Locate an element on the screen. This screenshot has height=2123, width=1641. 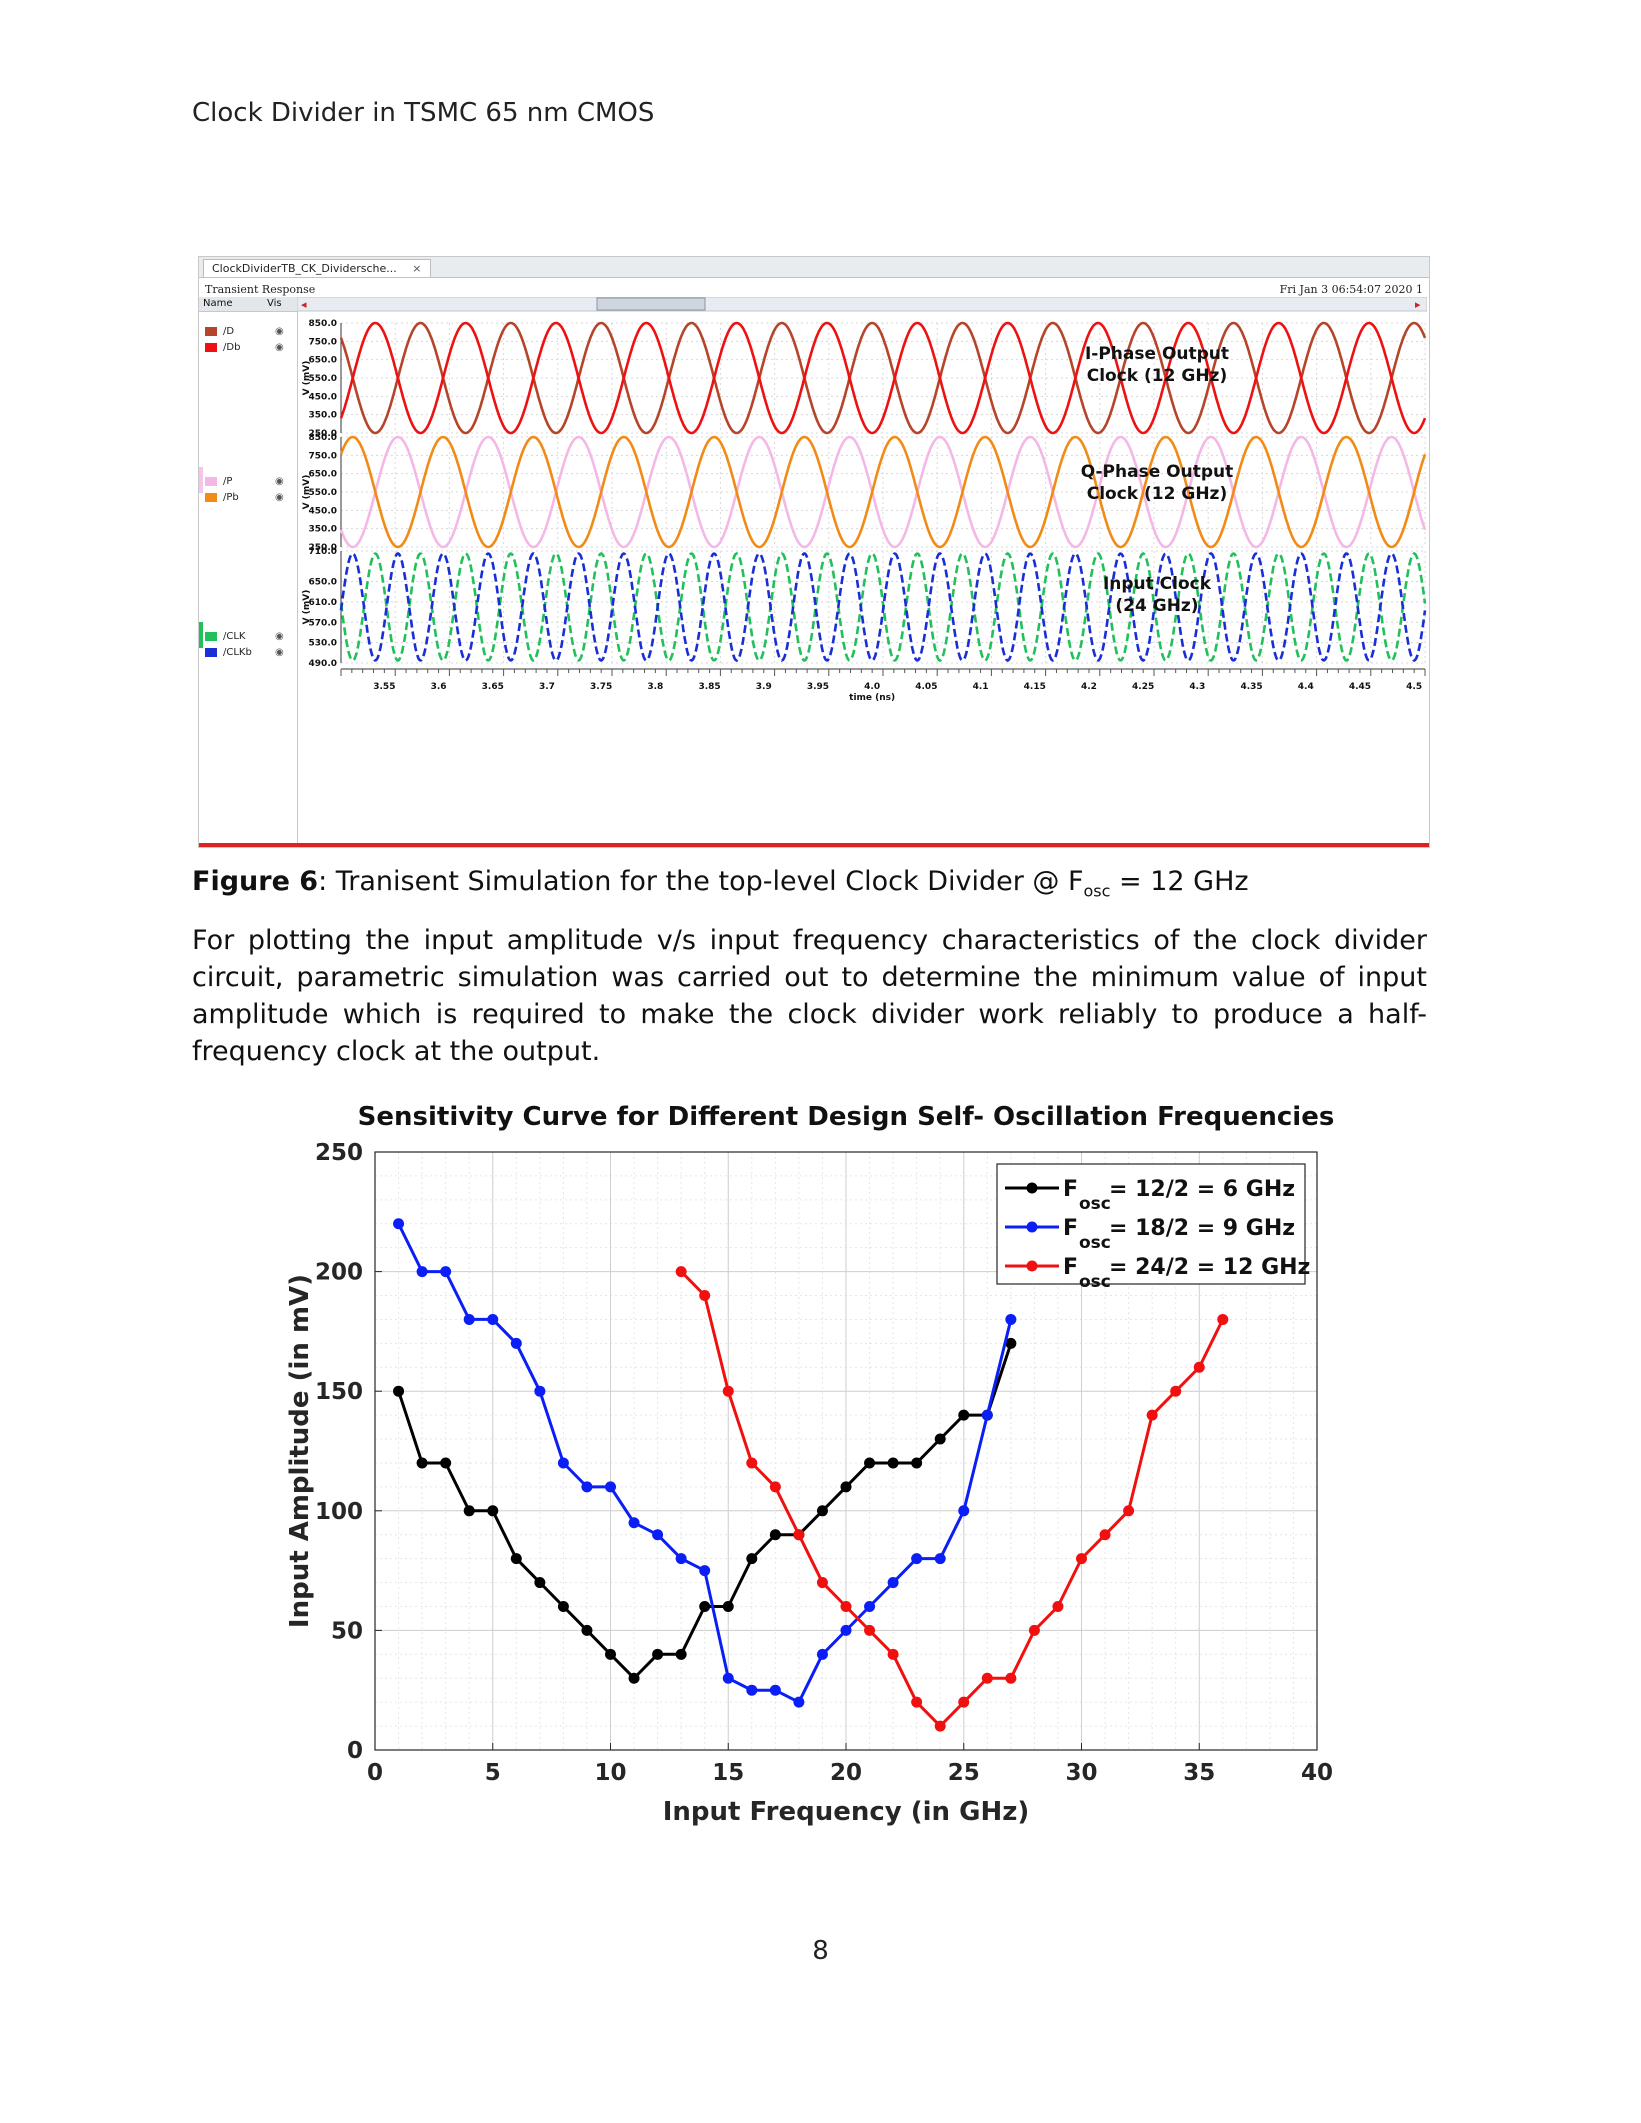
group-marker is located at coordinates (201, 635).